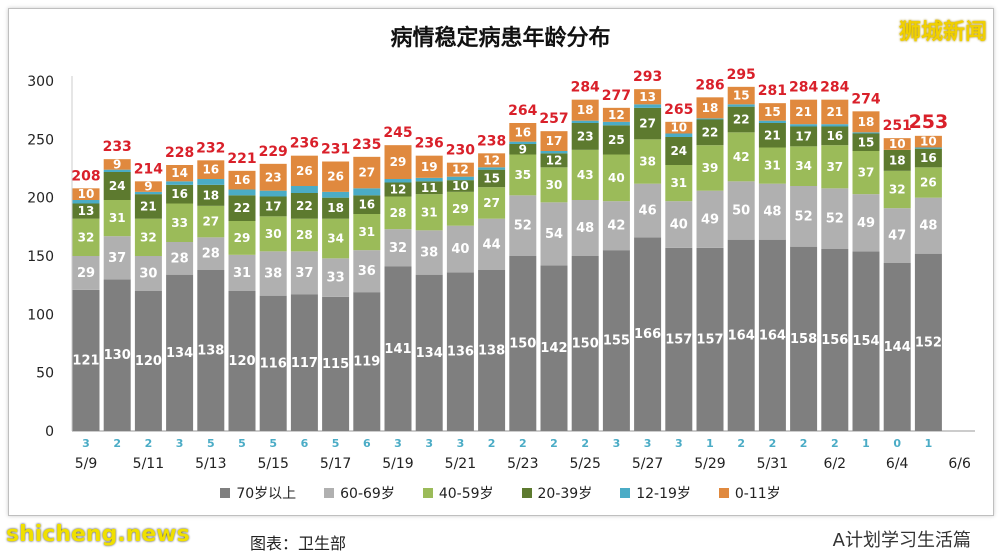  I want to click on x-tick-label: 5/19, so click(397, 464).